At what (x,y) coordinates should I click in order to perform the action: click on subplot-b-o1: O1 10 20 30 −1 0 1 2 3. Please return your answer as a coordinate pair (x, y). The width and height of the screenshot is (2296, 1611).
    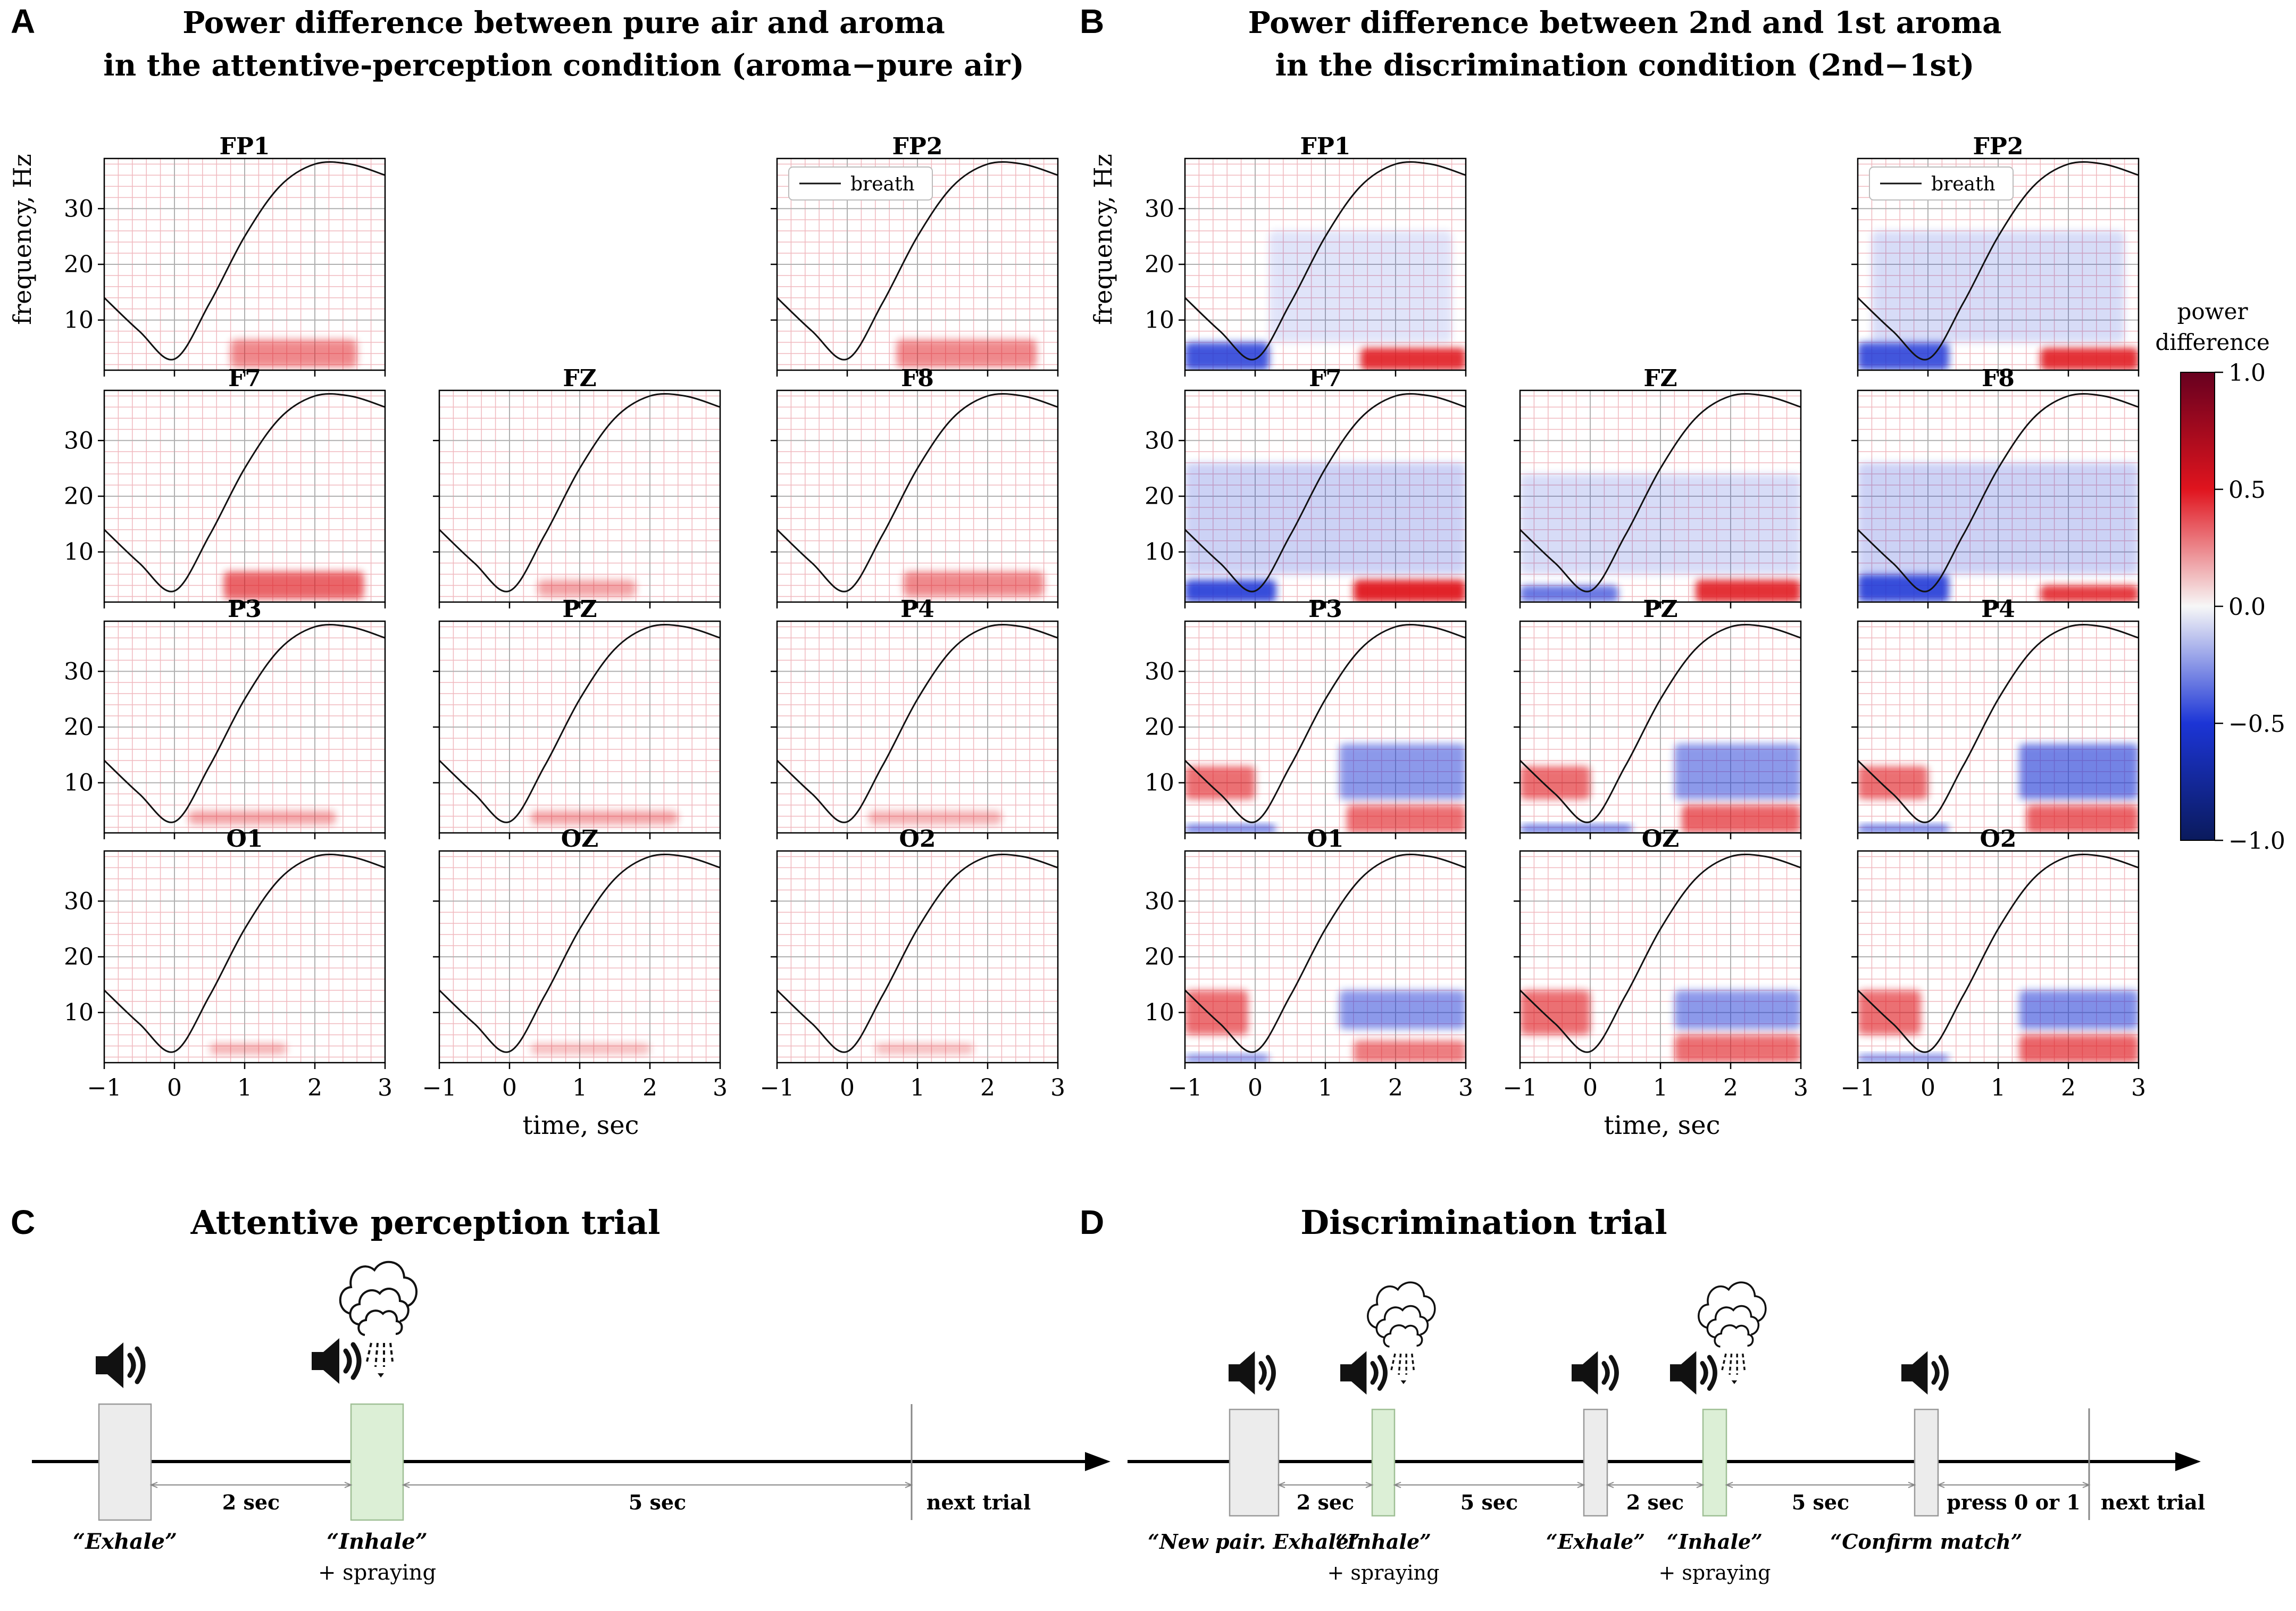
    Looking at the image, I should click on (1309, 963).